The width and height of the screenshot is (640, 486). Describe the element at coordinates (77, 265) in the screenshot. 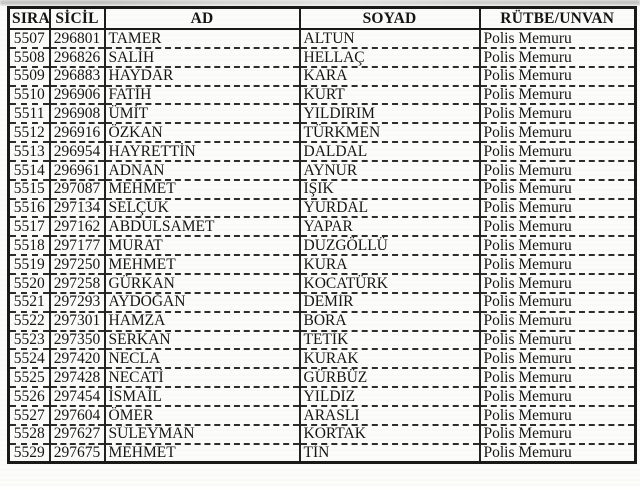

I see `cell-sicil: 297250` at that location.